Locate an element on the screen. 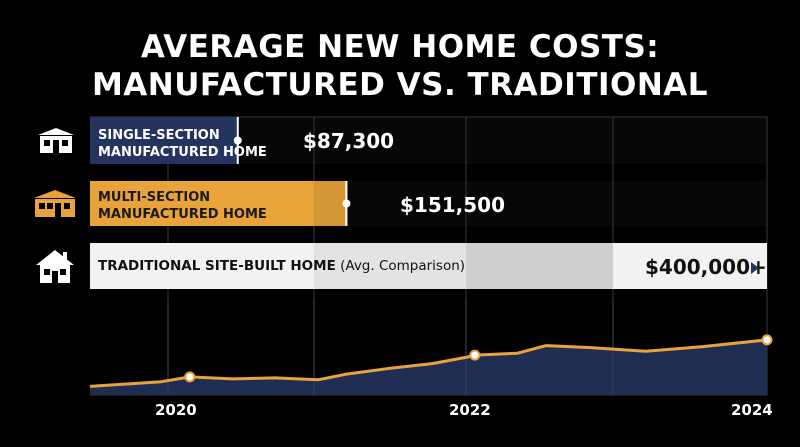  x-tick-label-2024: 2024 is located at coordinates (752, 410).